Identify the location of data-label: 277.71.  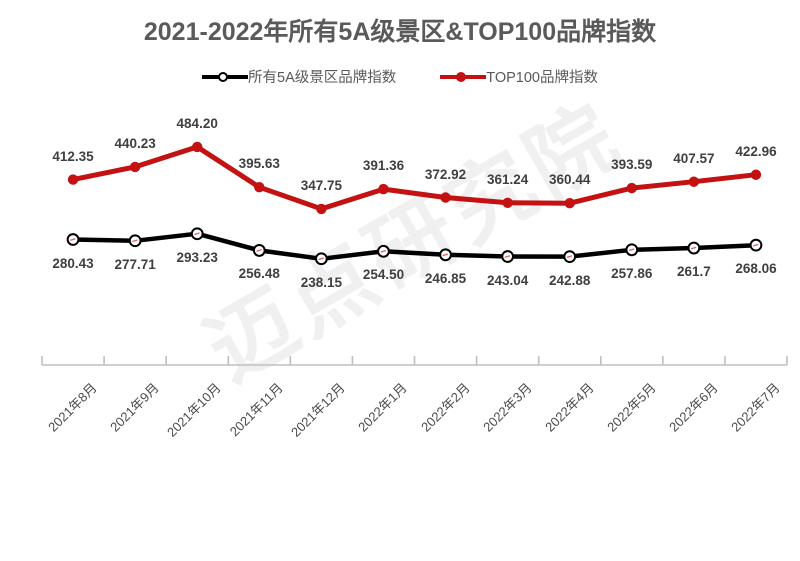
(135, 264).